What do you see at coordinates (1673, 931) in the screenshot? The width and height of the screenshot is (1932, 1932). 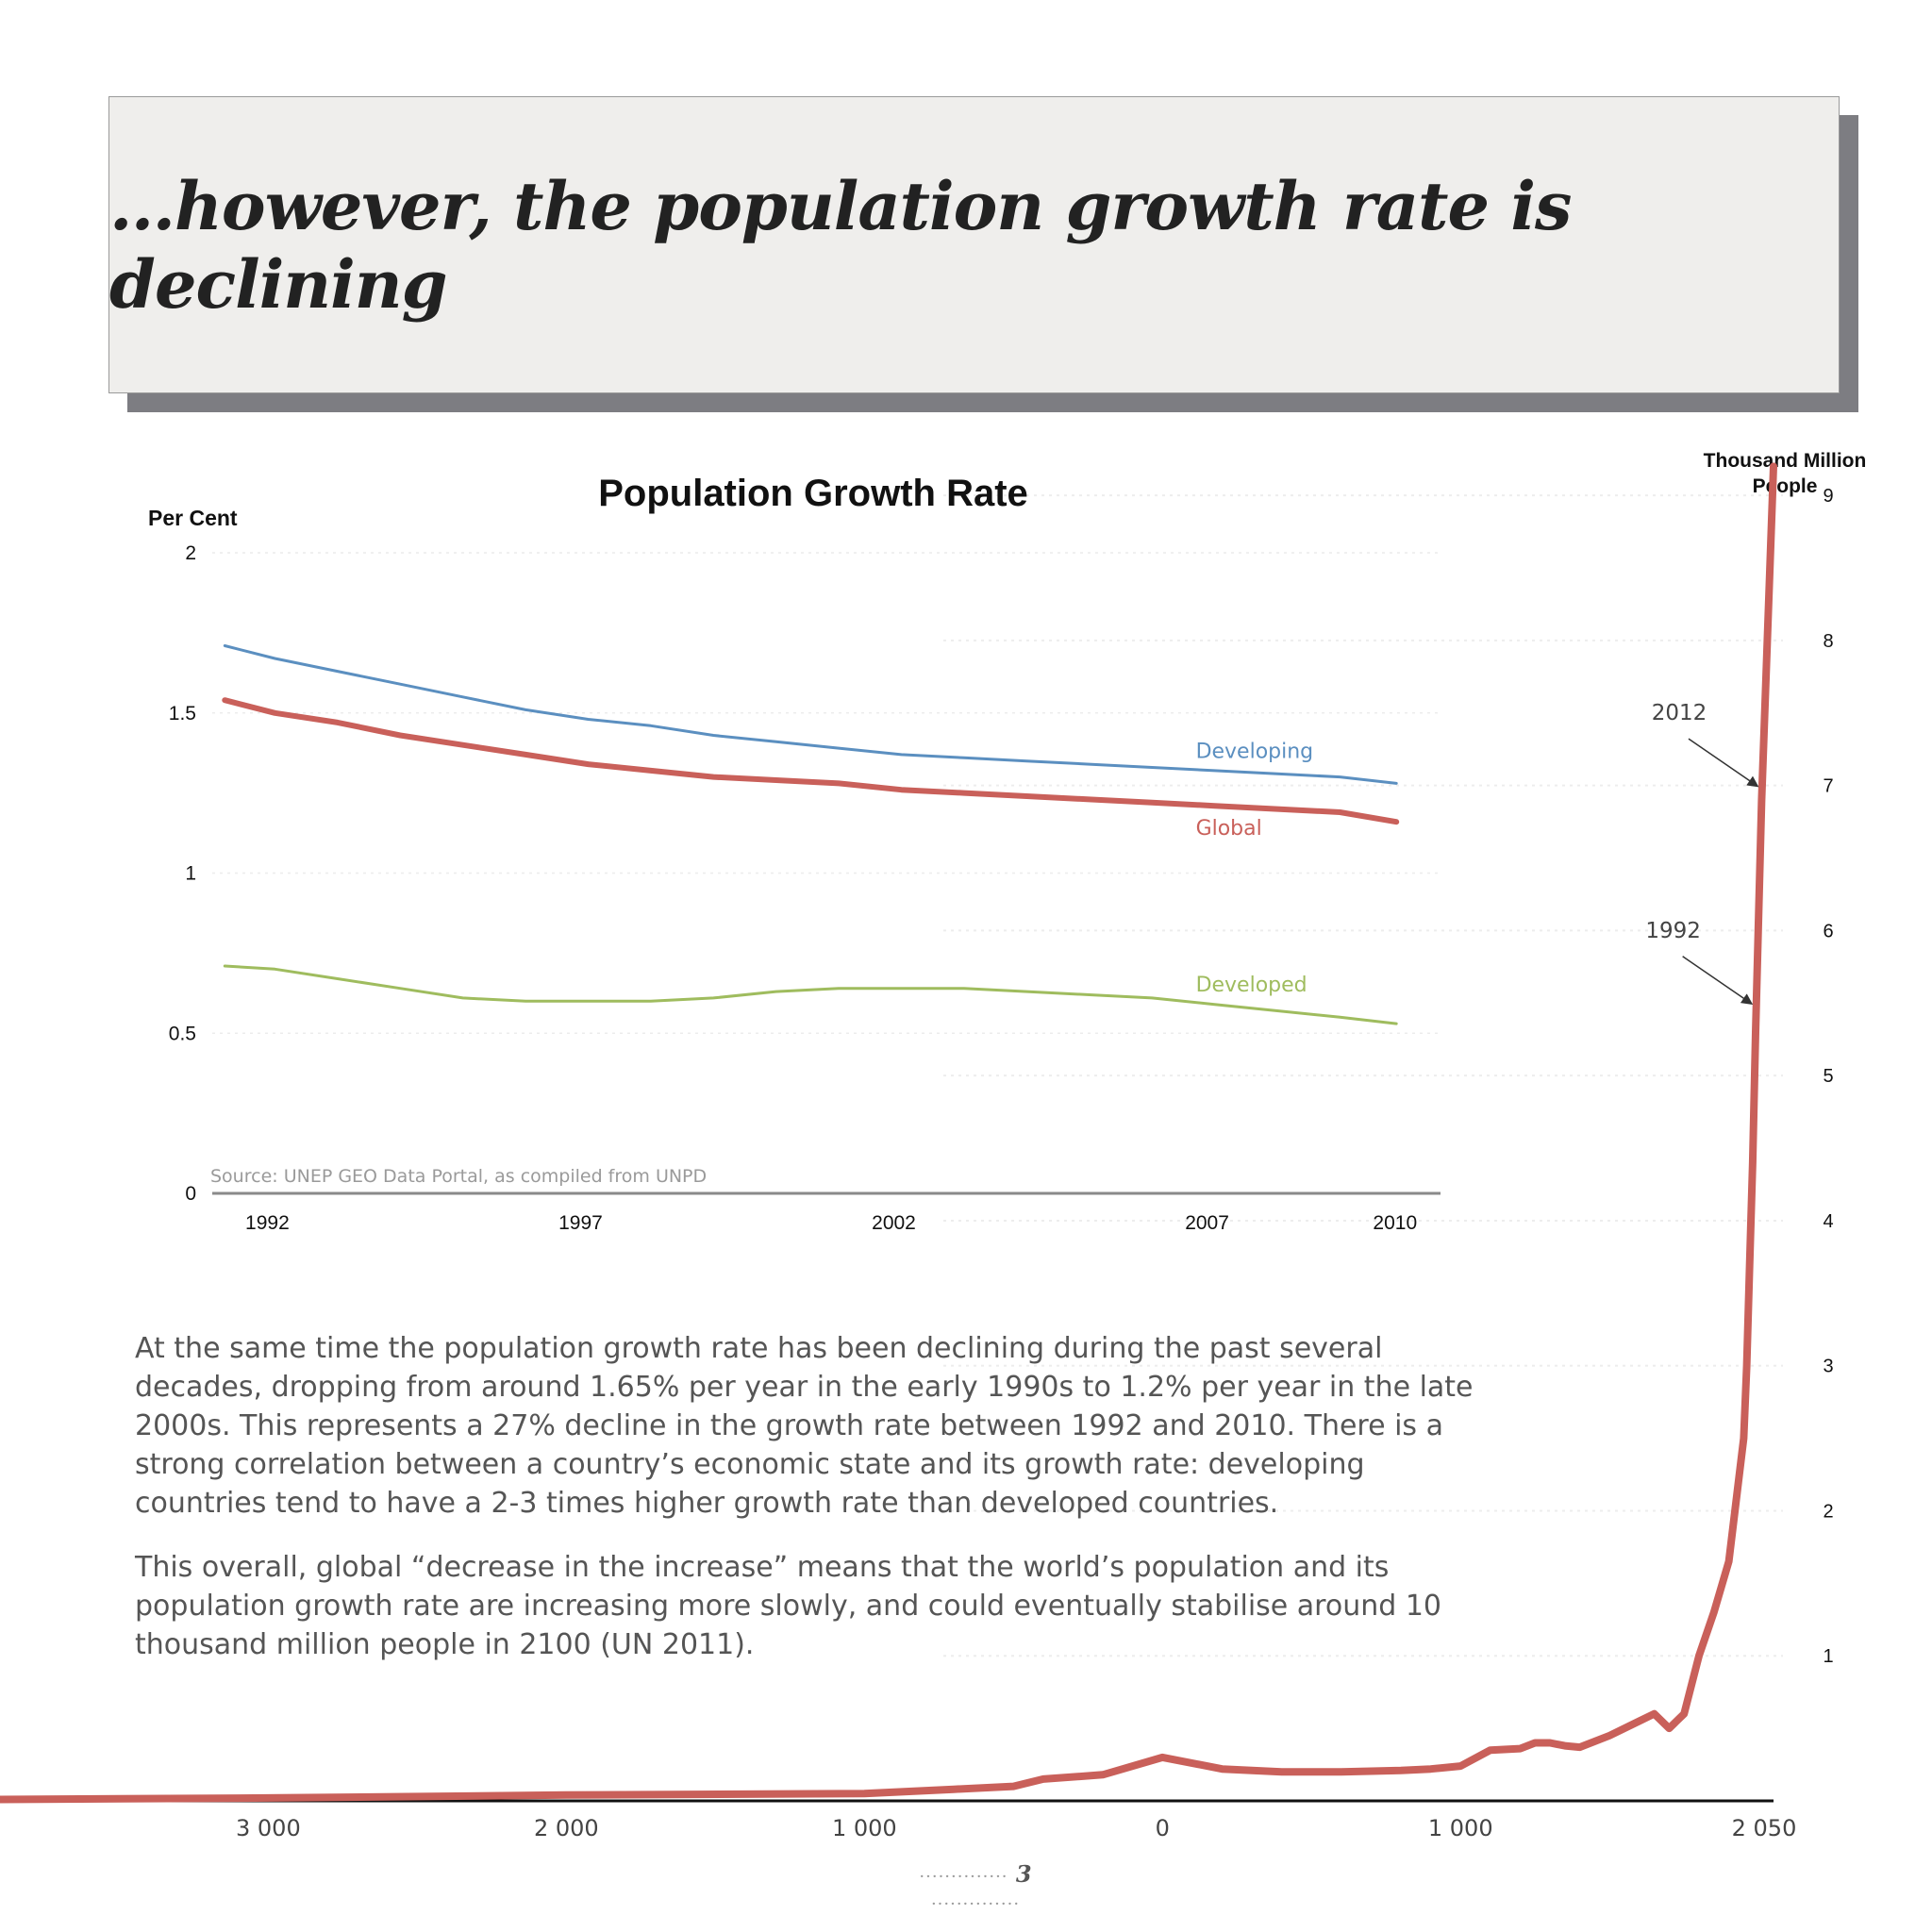 I see `population-annotation-label: 1992` at bounding box center [1673, 931].